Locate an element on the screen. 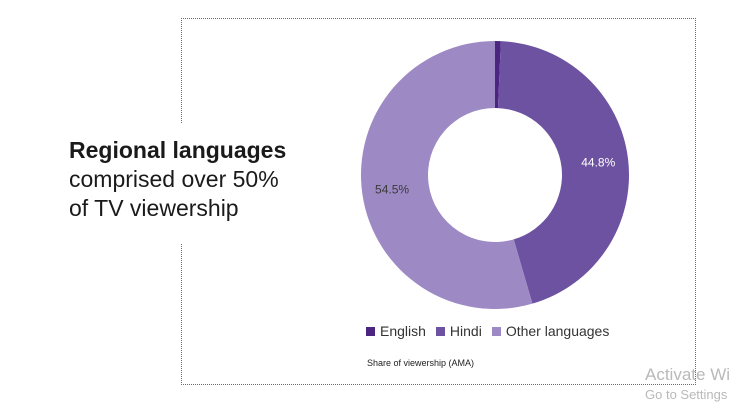  legend: English Hindi Other languages is located at coordinates (492, 331).